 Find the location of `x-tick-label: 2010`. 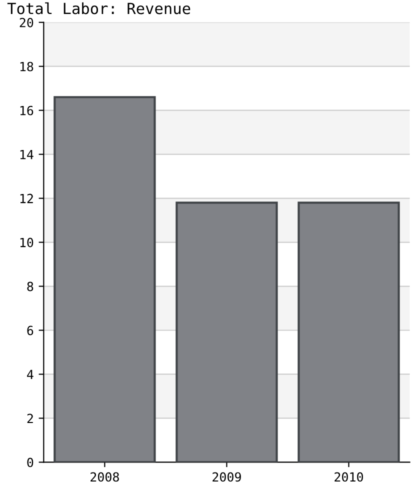

x-tick-label: 2010 is located at coordinates (348, 477).